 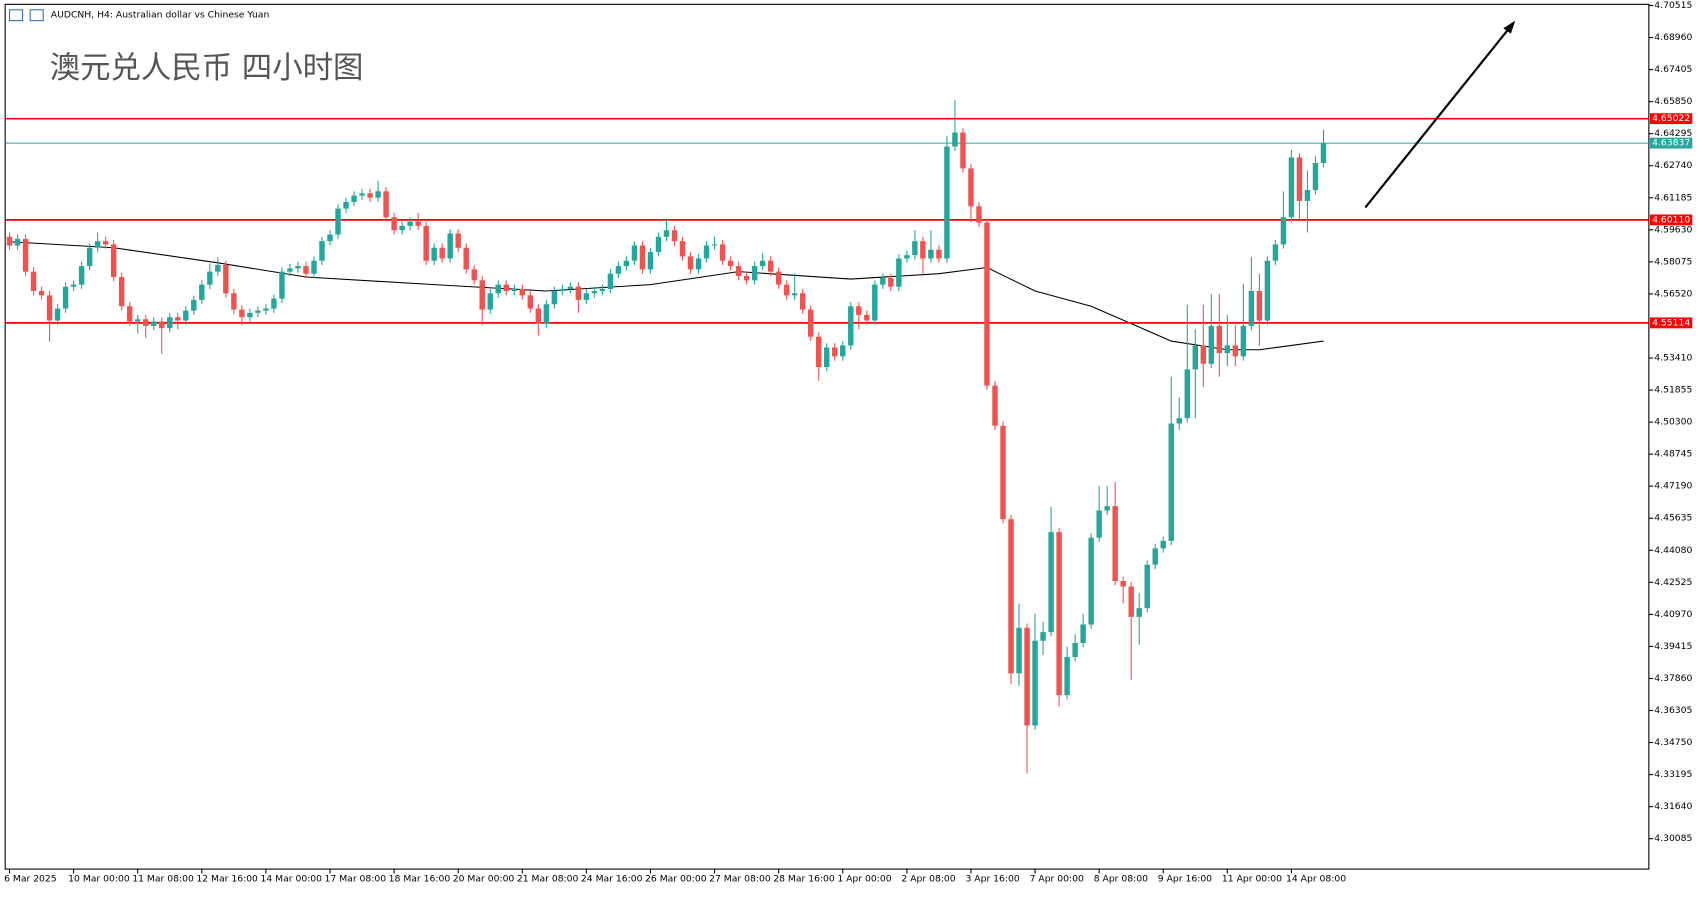 What do you see at coordinates (1057, 878) in the screenshot?
I see `x-tick-label: 7 Apr 00:00` at bounding box center [1057, 878].